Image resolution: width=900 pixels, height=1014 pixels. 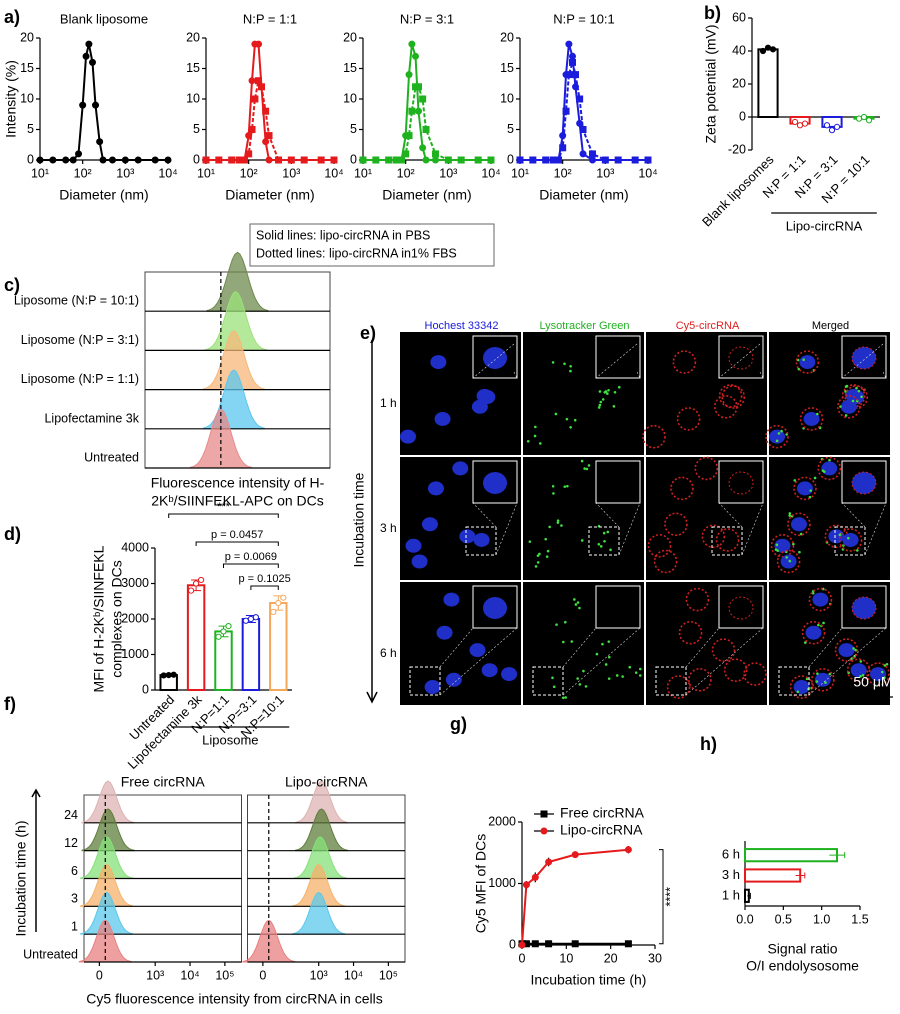 What do you see at coordinates (103, 195) in the screenshot?
I see `x-axis-label: Diameter (nm)` at bounding box center [103, 195].